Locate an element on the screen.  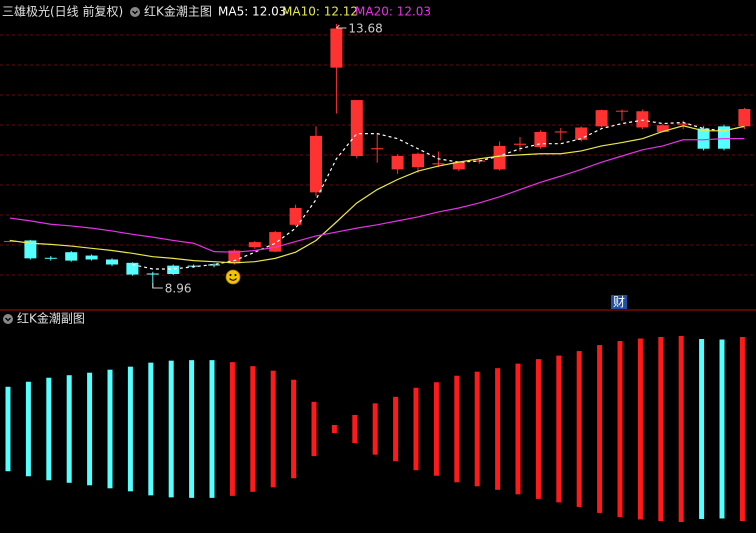
legend-entry: MA10: 12.12 is located at coordinates (320, 12).